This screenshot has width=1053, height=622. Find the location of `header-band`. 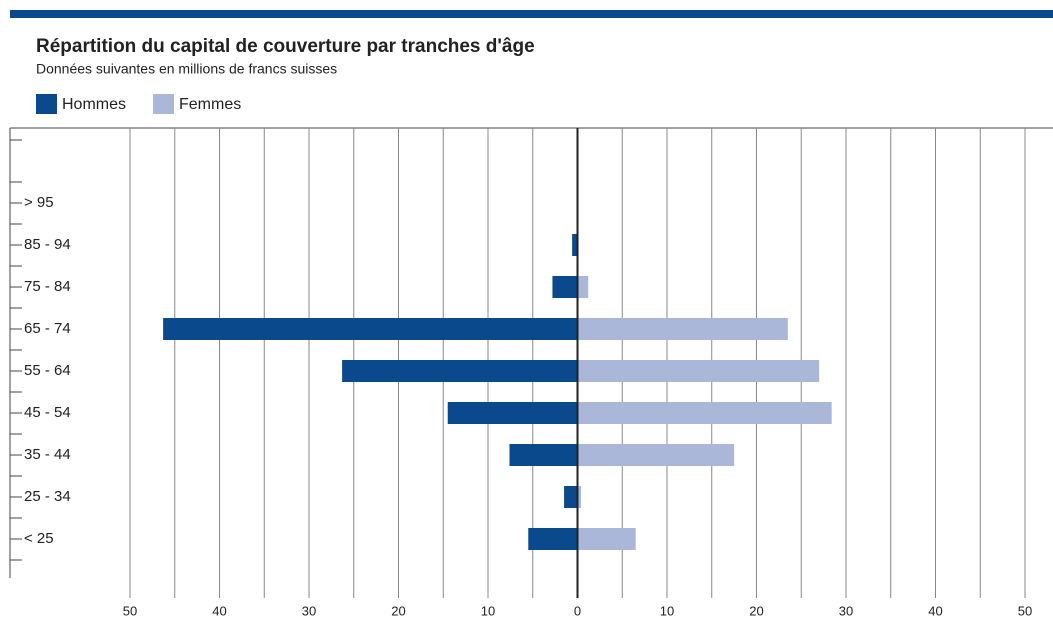

header-band is located at coordinates (531, 14).